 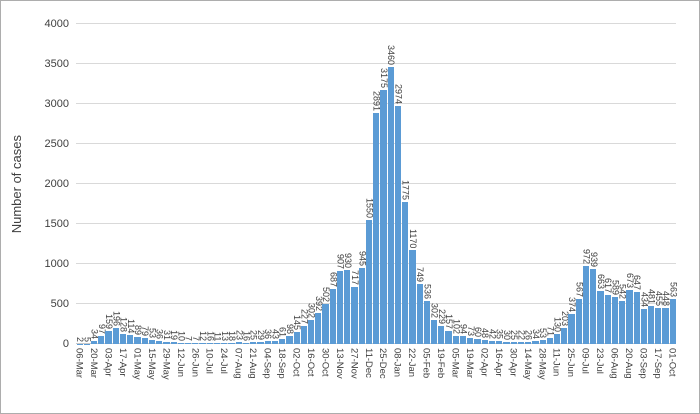 What do you see at coordinates (420, 275) in the screenshot?
I see `bar-data-label: 749` at bounding box center [420, 275].